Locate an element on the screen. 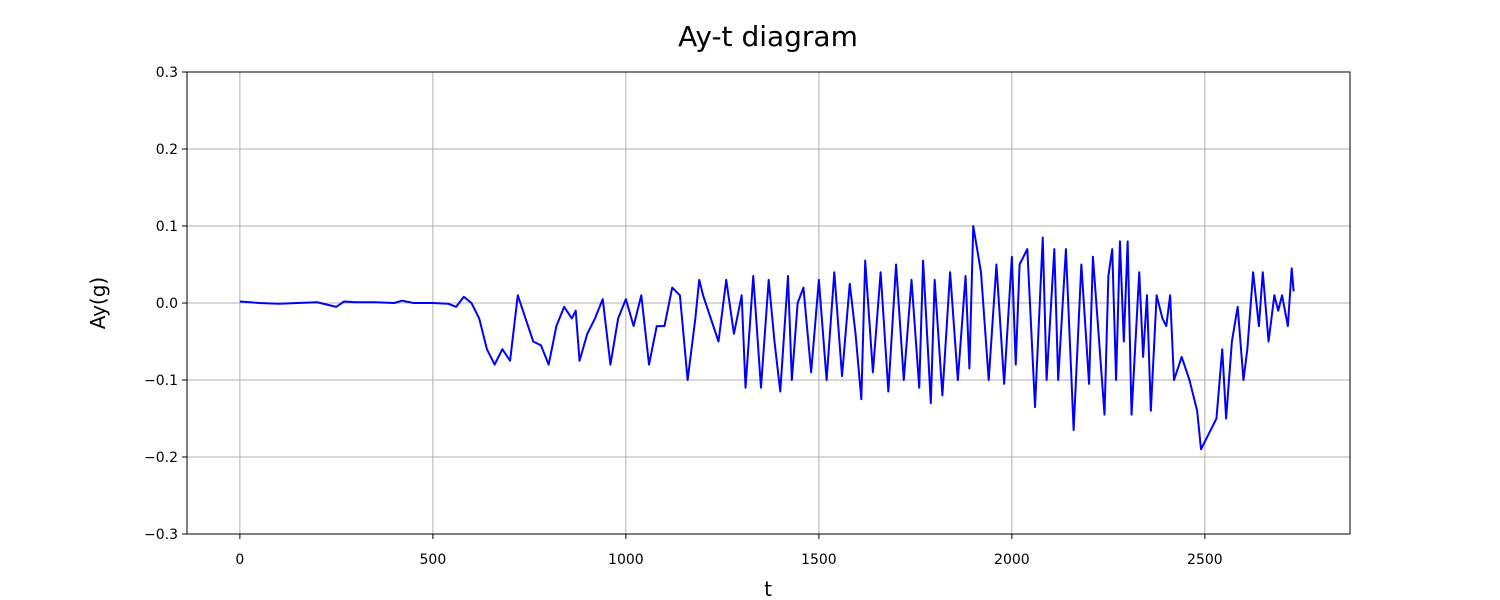 Image resolution: width=1500 pixels, height=600 pixels. chart-title: Ay-t diagram is located at coordinates (768, 36).